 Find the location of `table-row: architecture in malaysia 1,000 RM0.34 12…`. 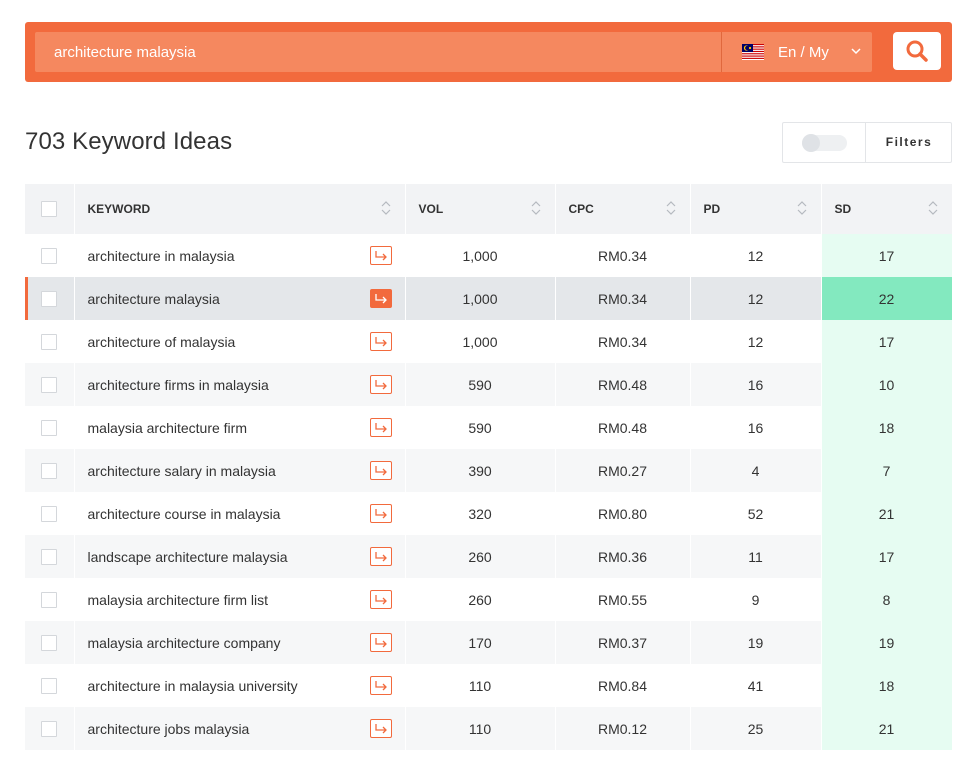

table-row: architecture in malaysia 1,000 RM0.34 12… is located at coordinates (489, 255).